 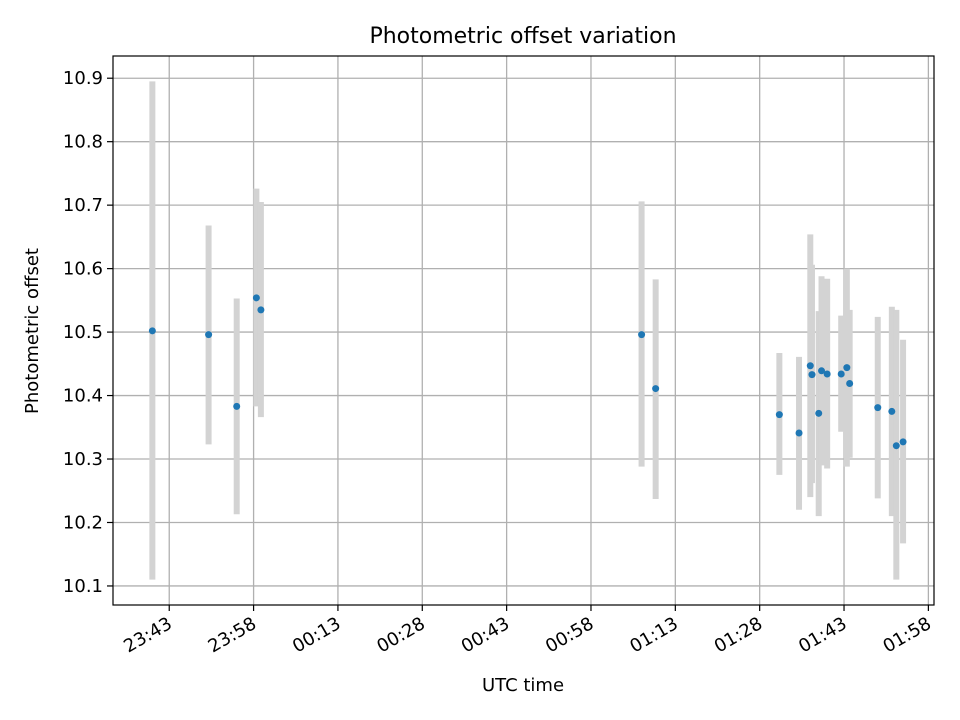 What do you see at coordinates (83, 78) in the screenshot?
I see `y-tick-label: 10.9` at bounding box center [83, 78].